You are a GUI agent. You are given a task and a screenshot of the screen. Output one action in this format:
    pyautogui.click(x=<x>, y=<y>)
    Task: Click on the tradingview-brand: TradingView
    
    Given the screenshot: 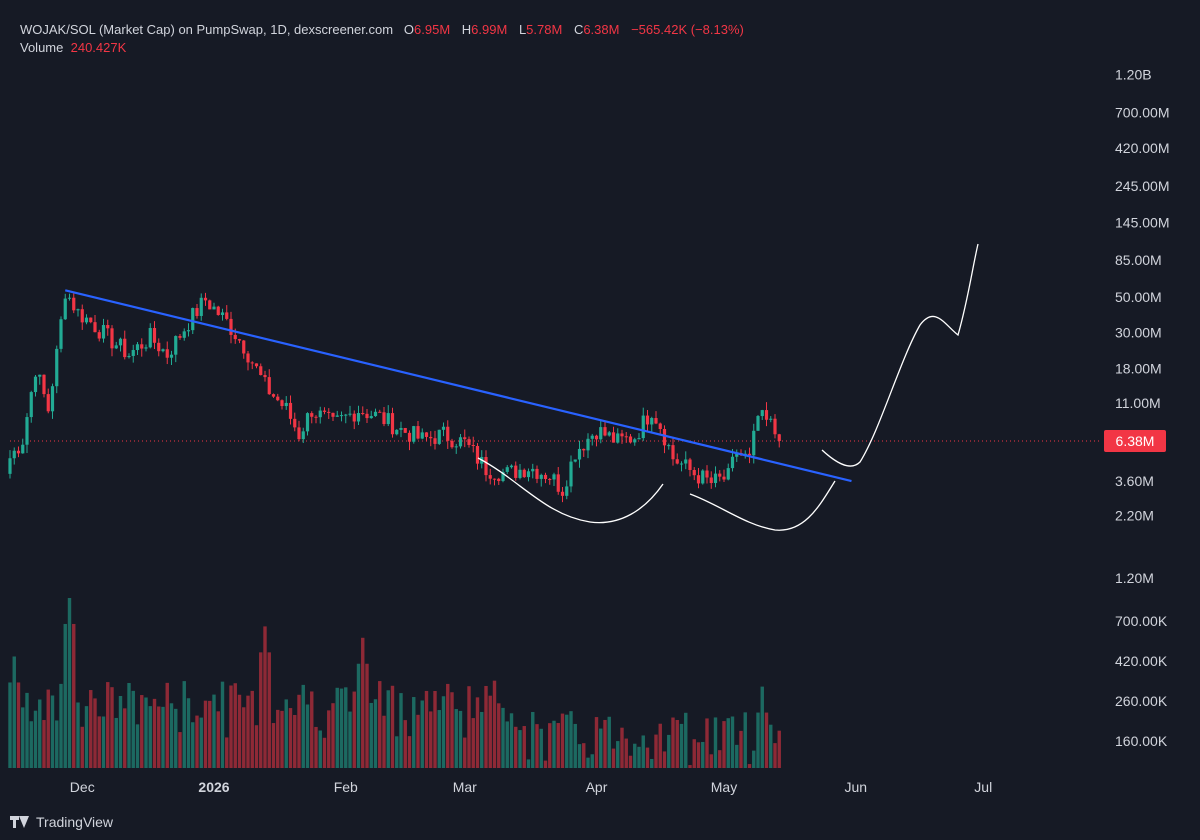 What is the action you would take?
    pyautogui.click(x=61, y=822)
    